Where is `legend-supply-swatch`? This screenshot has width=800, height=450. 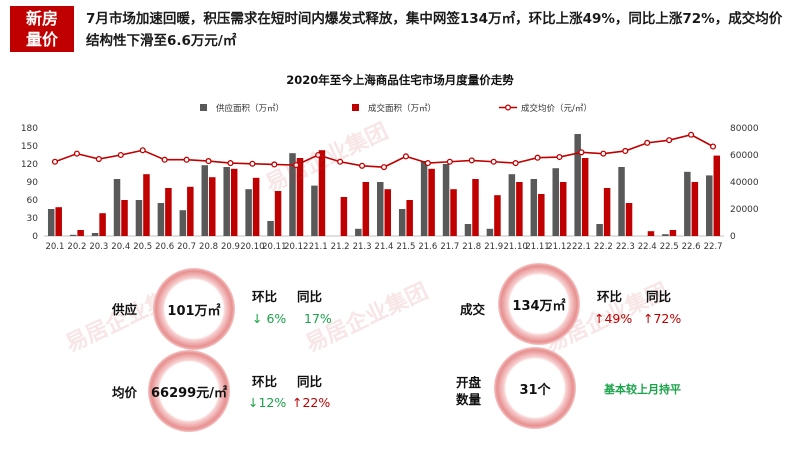
legend-supply-swatch is located at coordinates (203, 107).